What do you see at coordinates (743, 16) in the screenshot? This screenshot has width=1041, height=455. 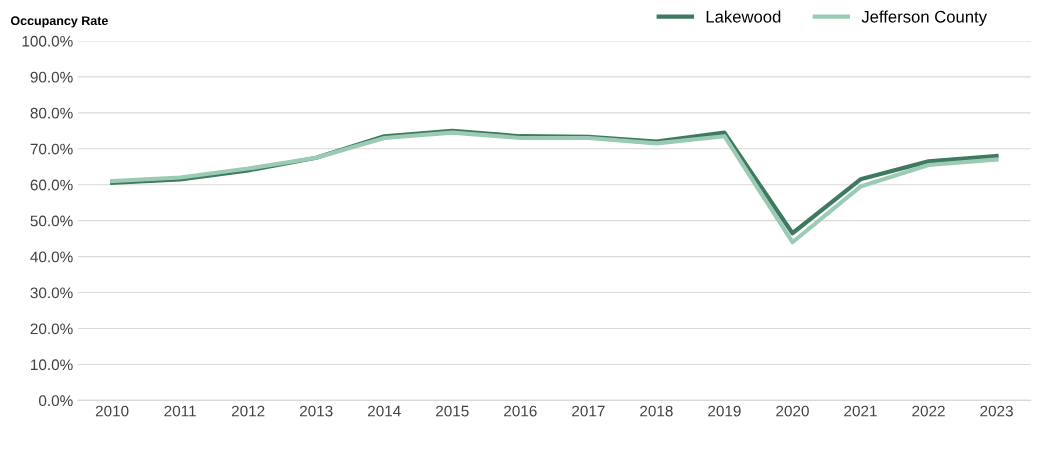 I see `legend-label: Lakewood` at bounding box center [743, 16].